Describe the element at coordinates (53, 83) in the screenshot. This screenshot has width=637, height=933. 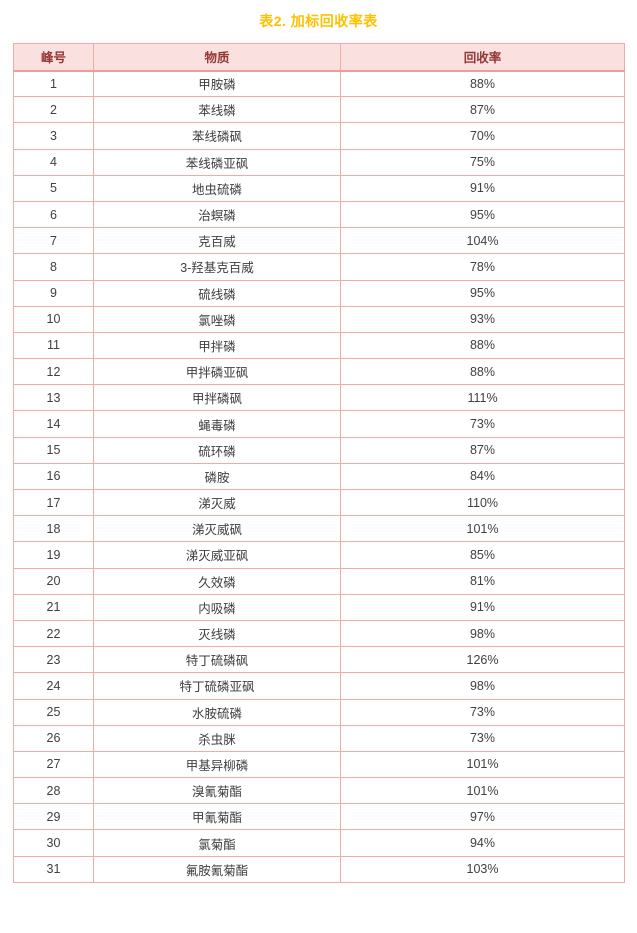
I see `peak-number-cell: 1` at that location.